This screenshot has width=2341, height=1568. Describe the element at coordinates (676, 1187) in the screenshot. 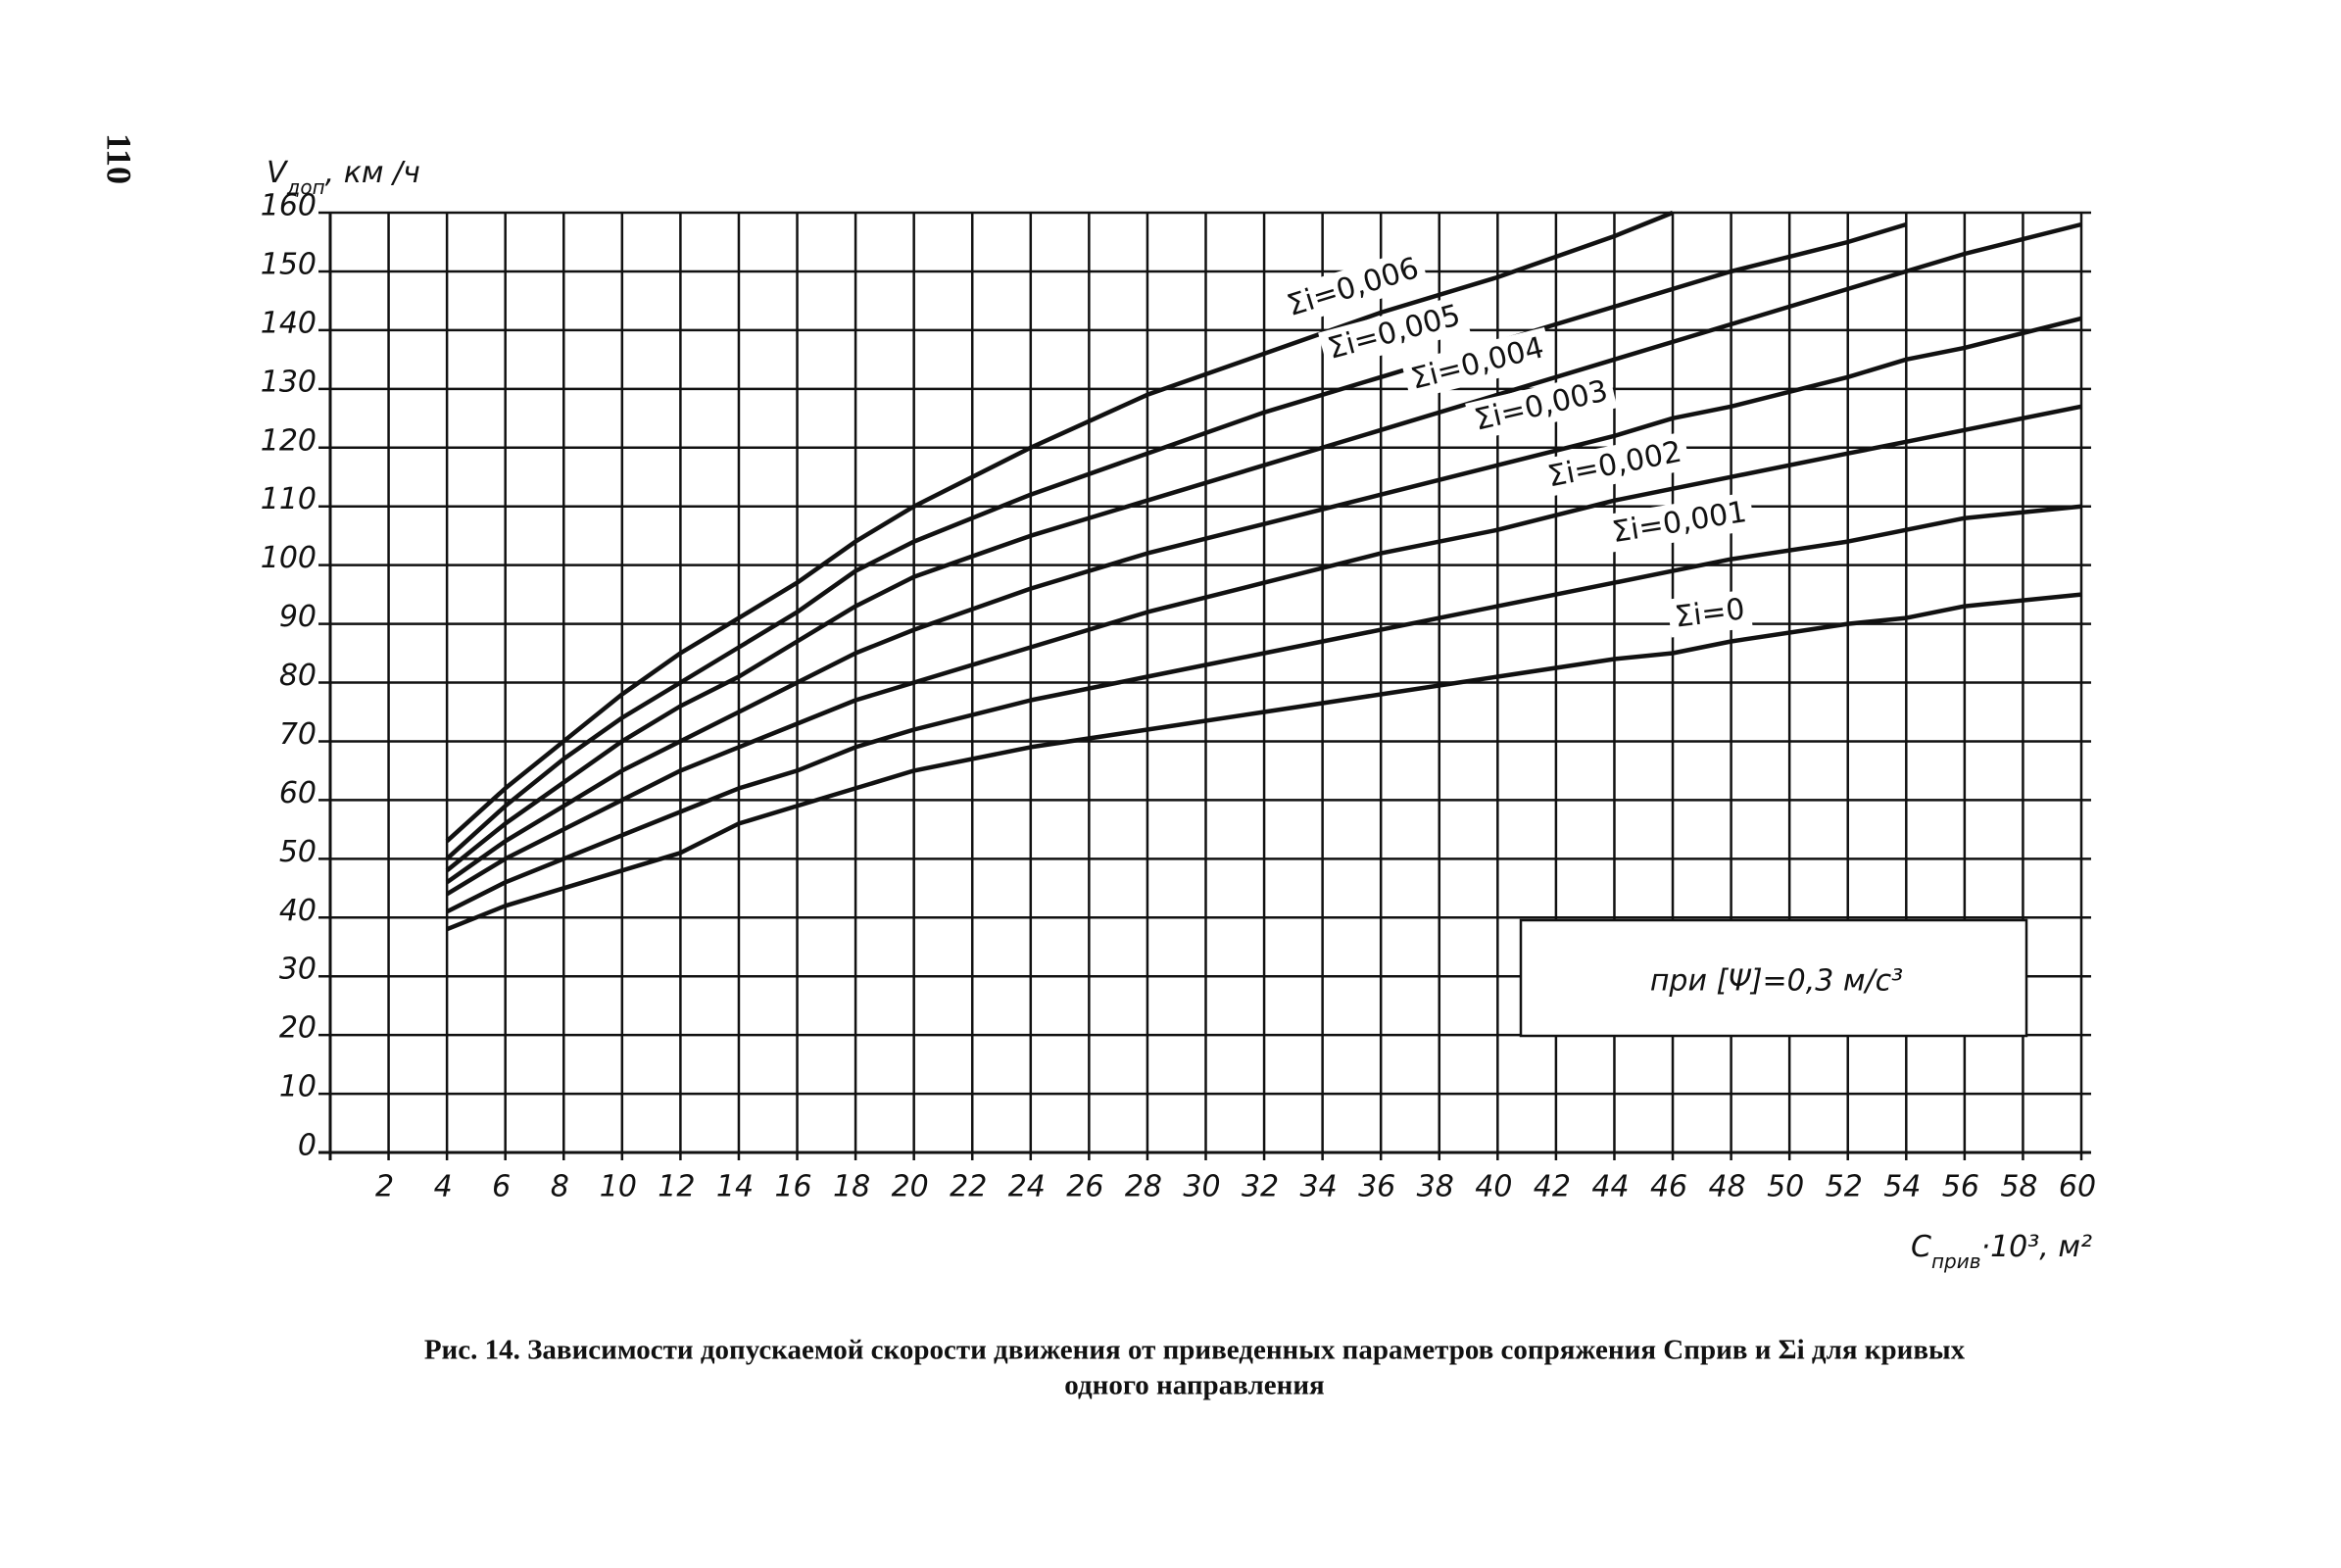

I see `x-tick-label: 12` at that location.